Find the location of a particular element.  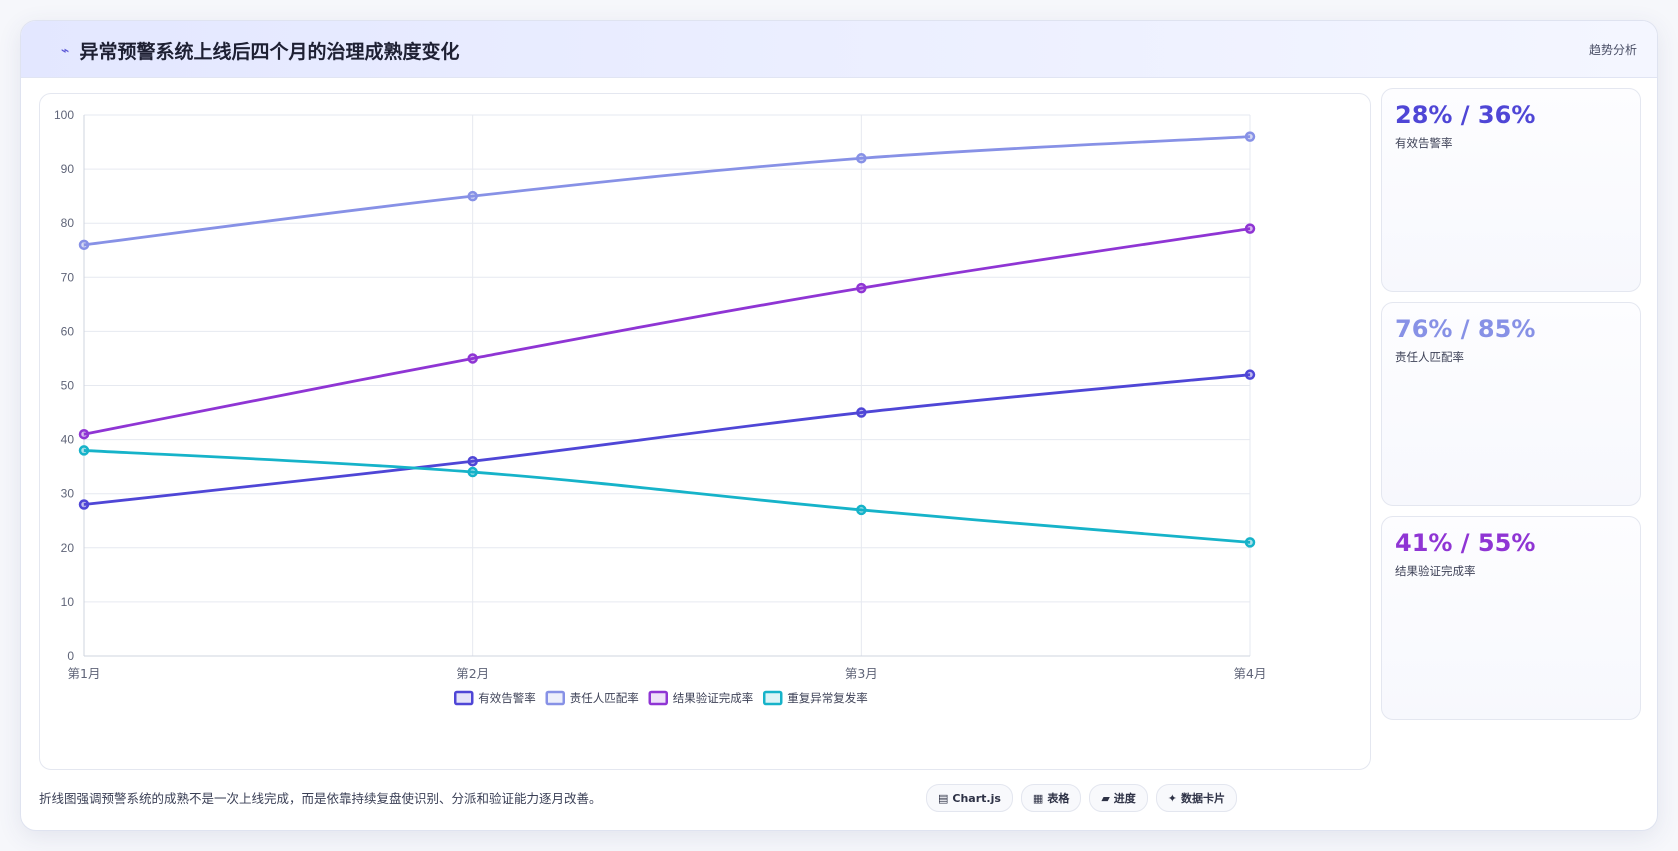

chart-icon: ▤ is located at coordinates (943, 798).